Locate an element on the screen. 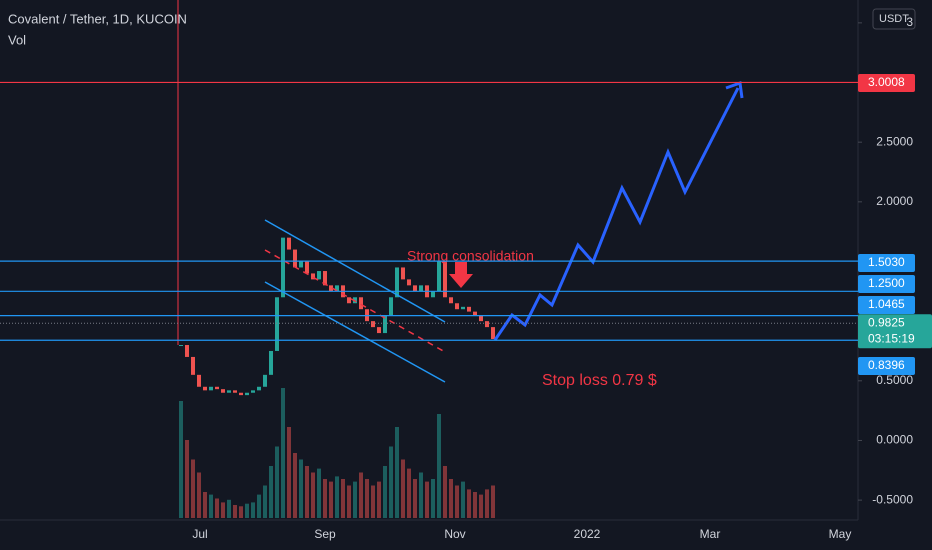  annotation-stop-loss: Stop loss 0.79 $ is located at coordinates (599, 380).